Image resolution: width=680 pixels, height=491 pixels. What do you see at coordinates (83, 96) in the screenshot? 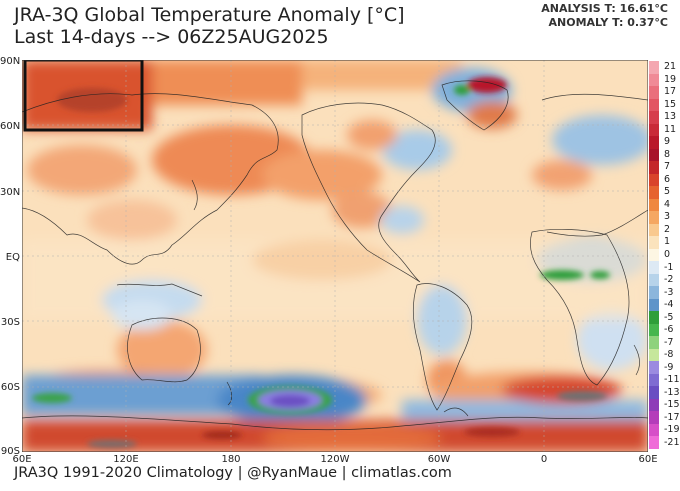
I see `highlight-box` at bounding box center [83, 96].